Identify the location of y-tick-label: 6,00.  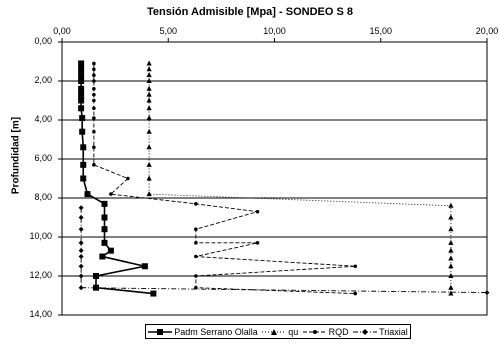
(43, 158).